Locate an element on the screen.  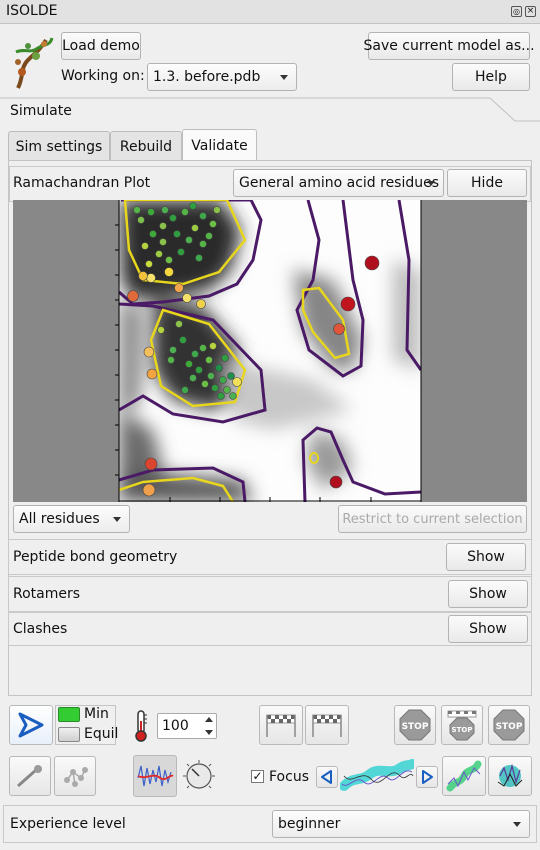
working-on-label: Working on: is located at coordinates (103, 76).